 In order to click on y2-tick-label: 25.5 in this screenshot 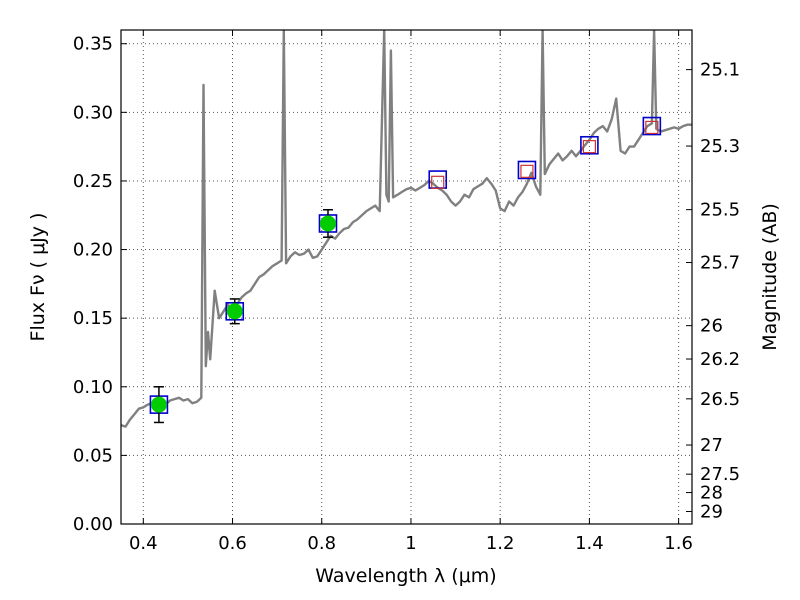, I will do `click(720, 210)`.